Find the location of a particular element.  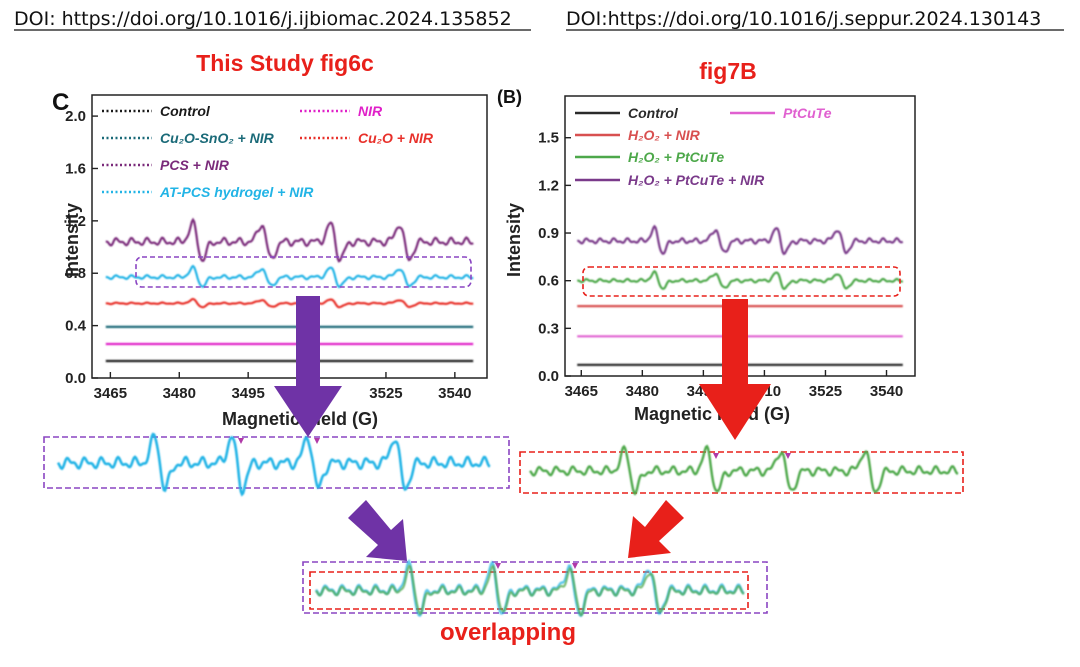

highlight-box-left is located at coordinates (303, 272).